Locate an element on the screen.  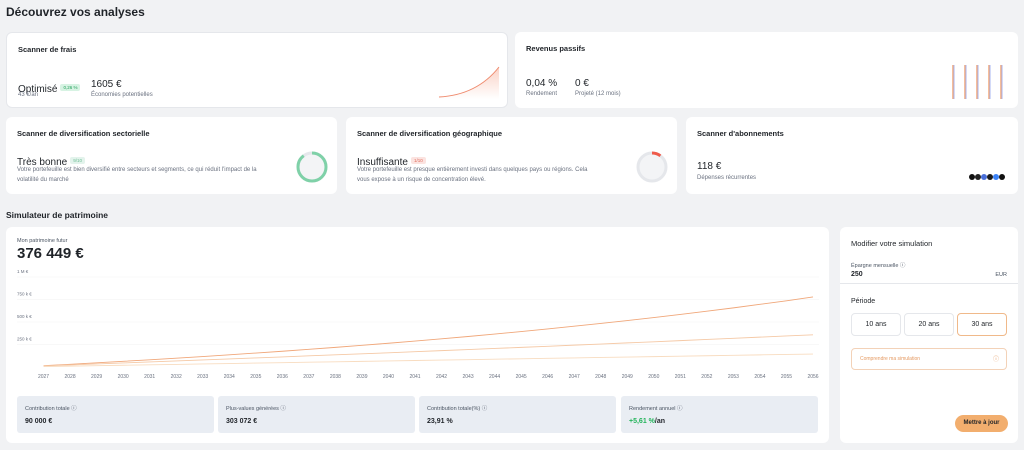
stat-value: +5,61 %/an is located at coordinates (647, 421).